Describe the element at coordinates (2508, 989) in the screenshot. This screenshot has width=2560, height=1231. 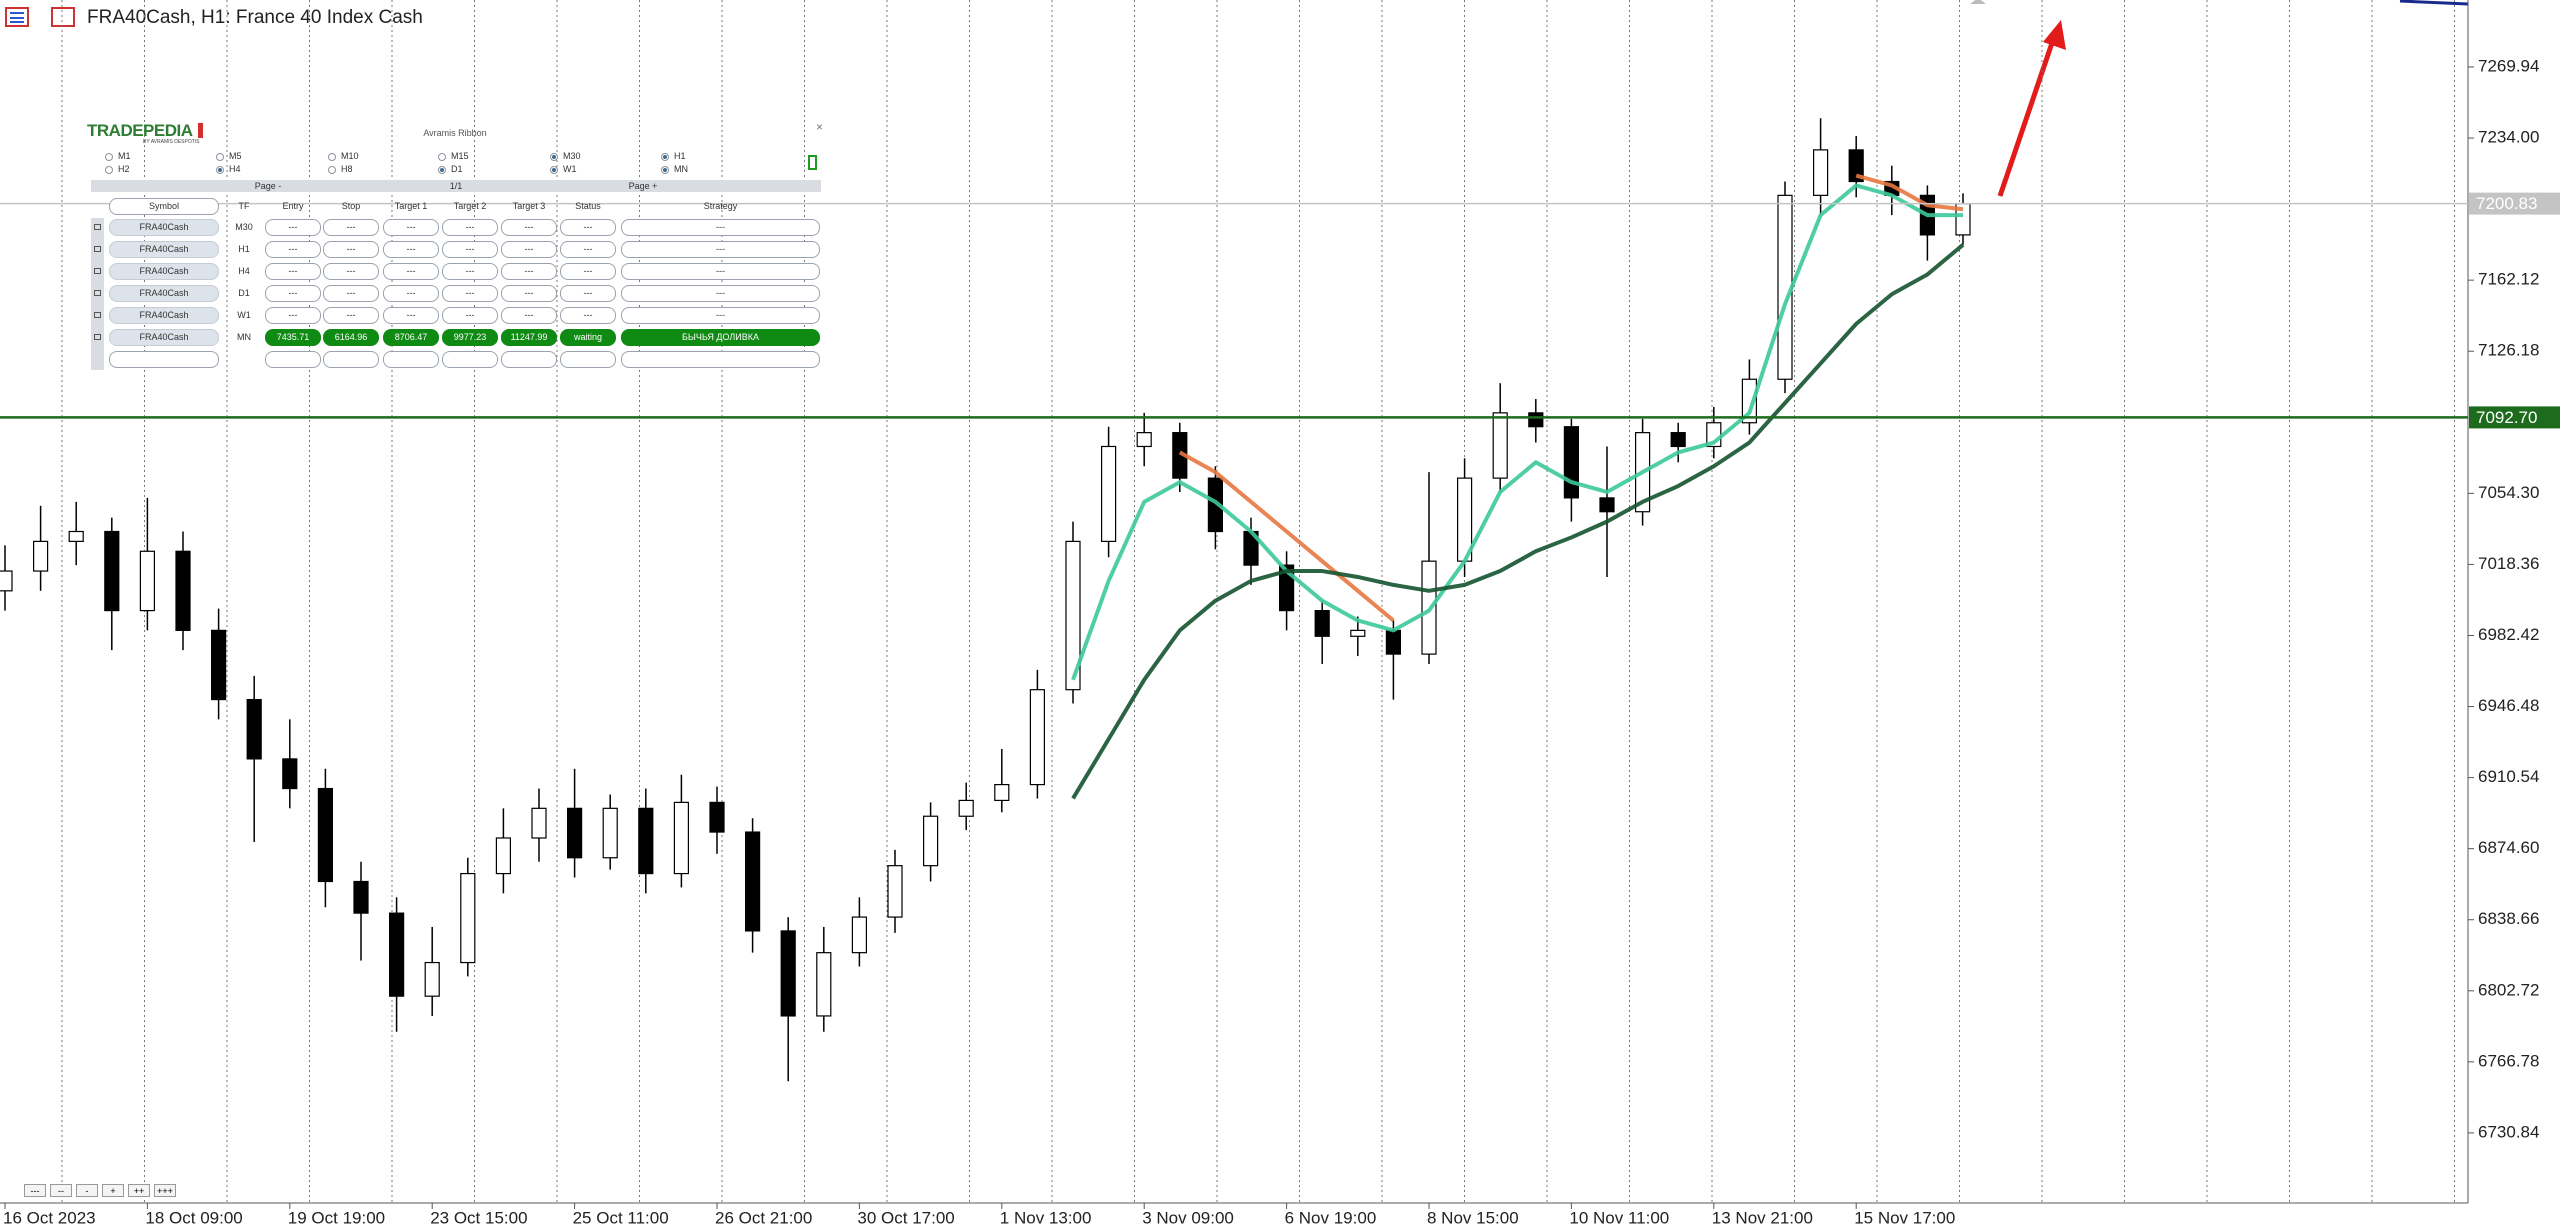
I see `y-tick-label: 6802.72` at that location.